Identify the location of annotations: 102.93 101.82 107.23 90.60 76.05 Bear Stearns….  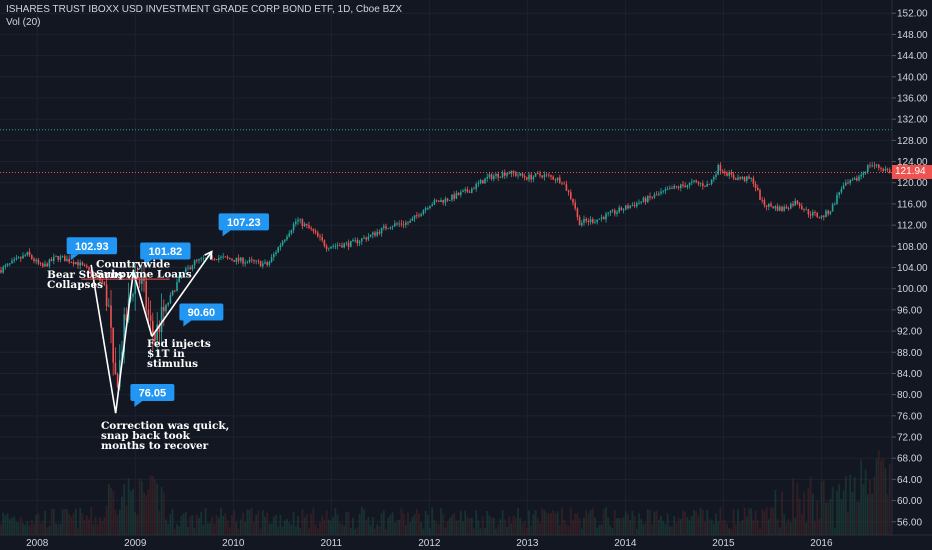
(158, 332).